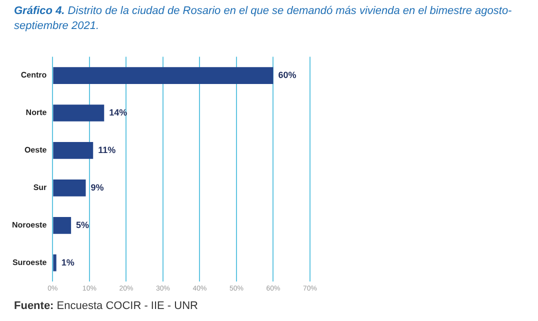 Image resolution: width=538 pixels, height=321 pixels. What do you see at coordinates (83, 225) in the screenshot?
I see `data-label: 5%` at bounding box center [83, 225].